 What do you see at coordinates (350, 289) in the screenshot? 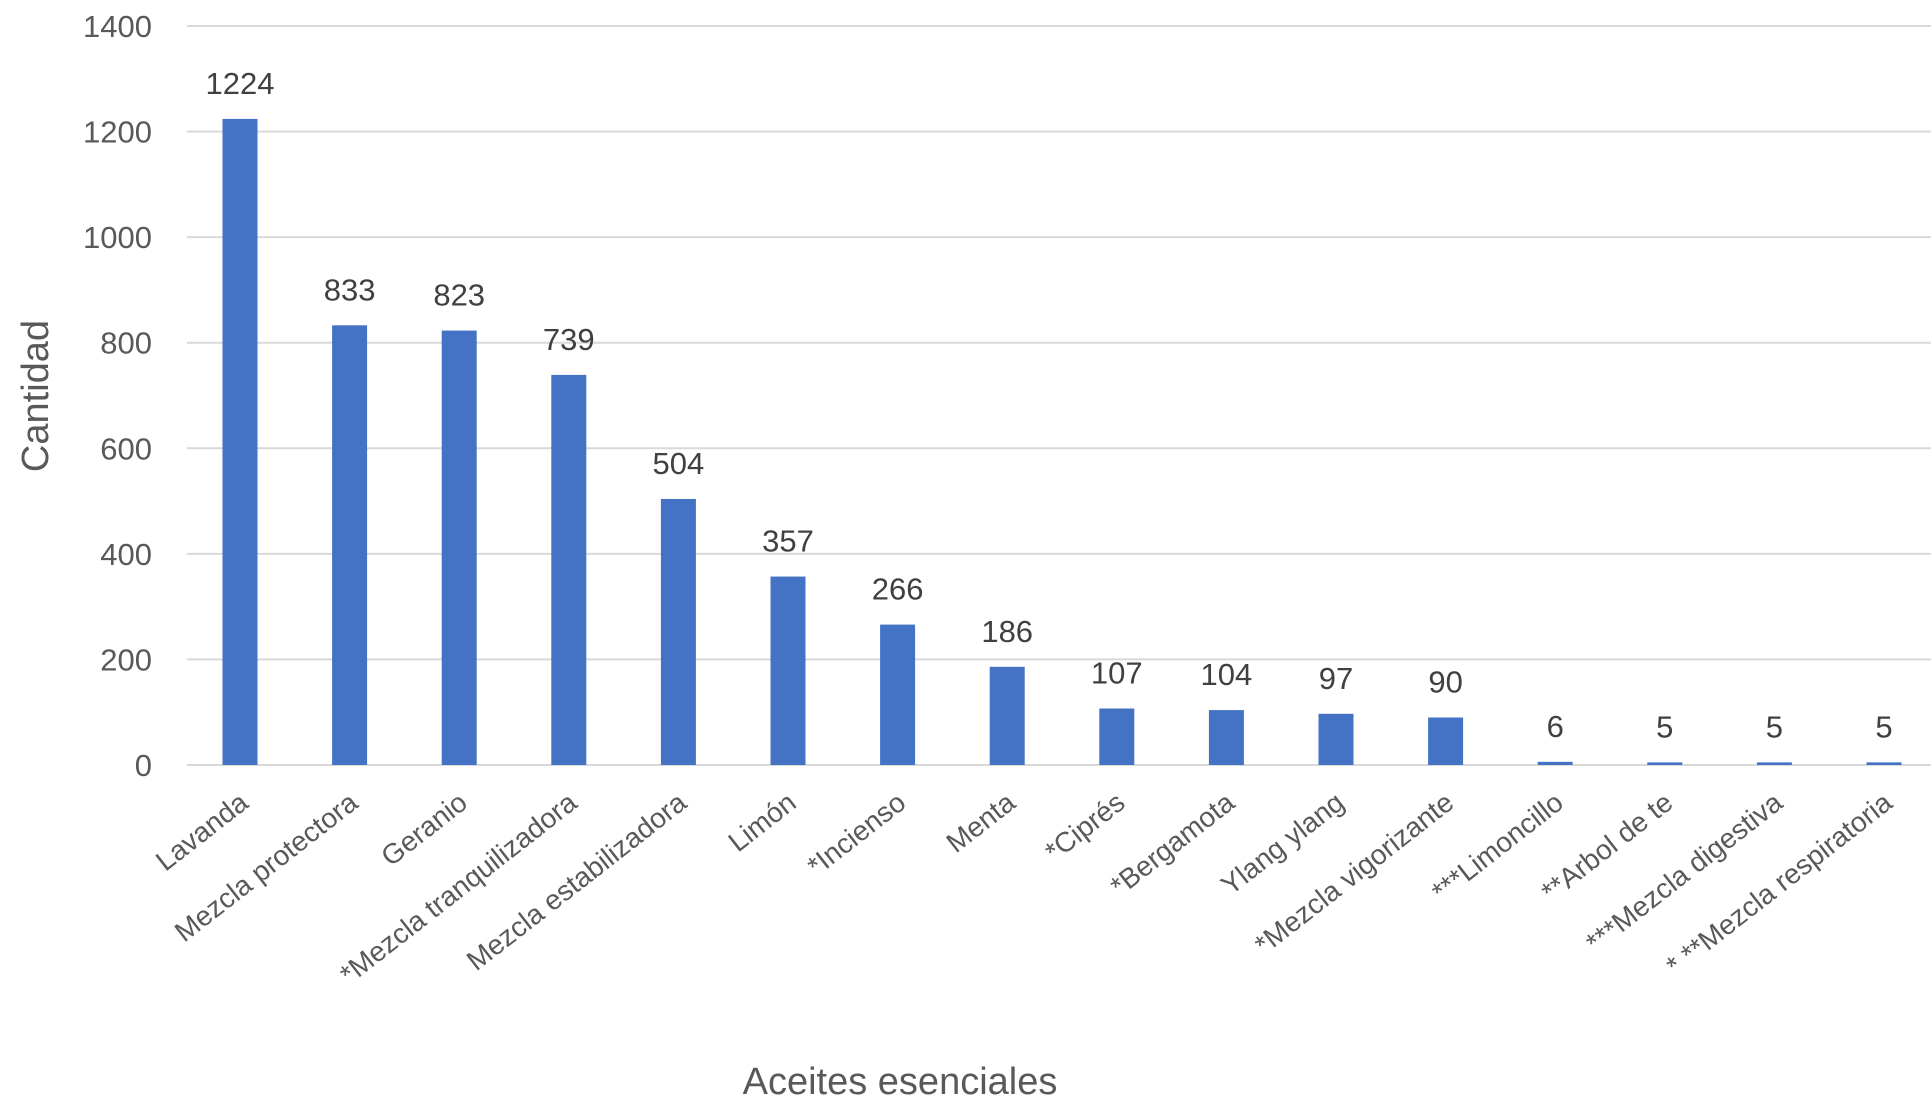
I see `data-label: 833` at bounding box center [350, 289].